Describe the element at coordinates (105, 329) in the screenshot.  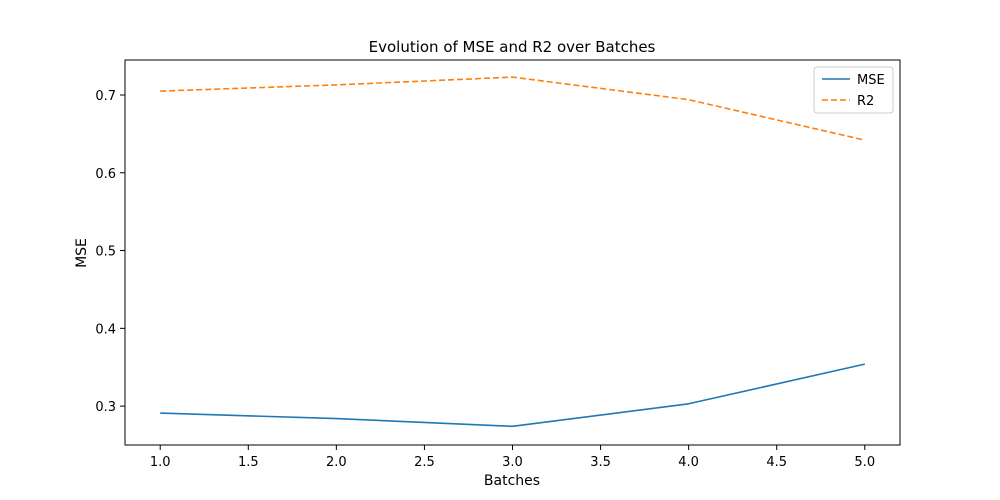
I see `y-tick-label: 0.4` at that location.